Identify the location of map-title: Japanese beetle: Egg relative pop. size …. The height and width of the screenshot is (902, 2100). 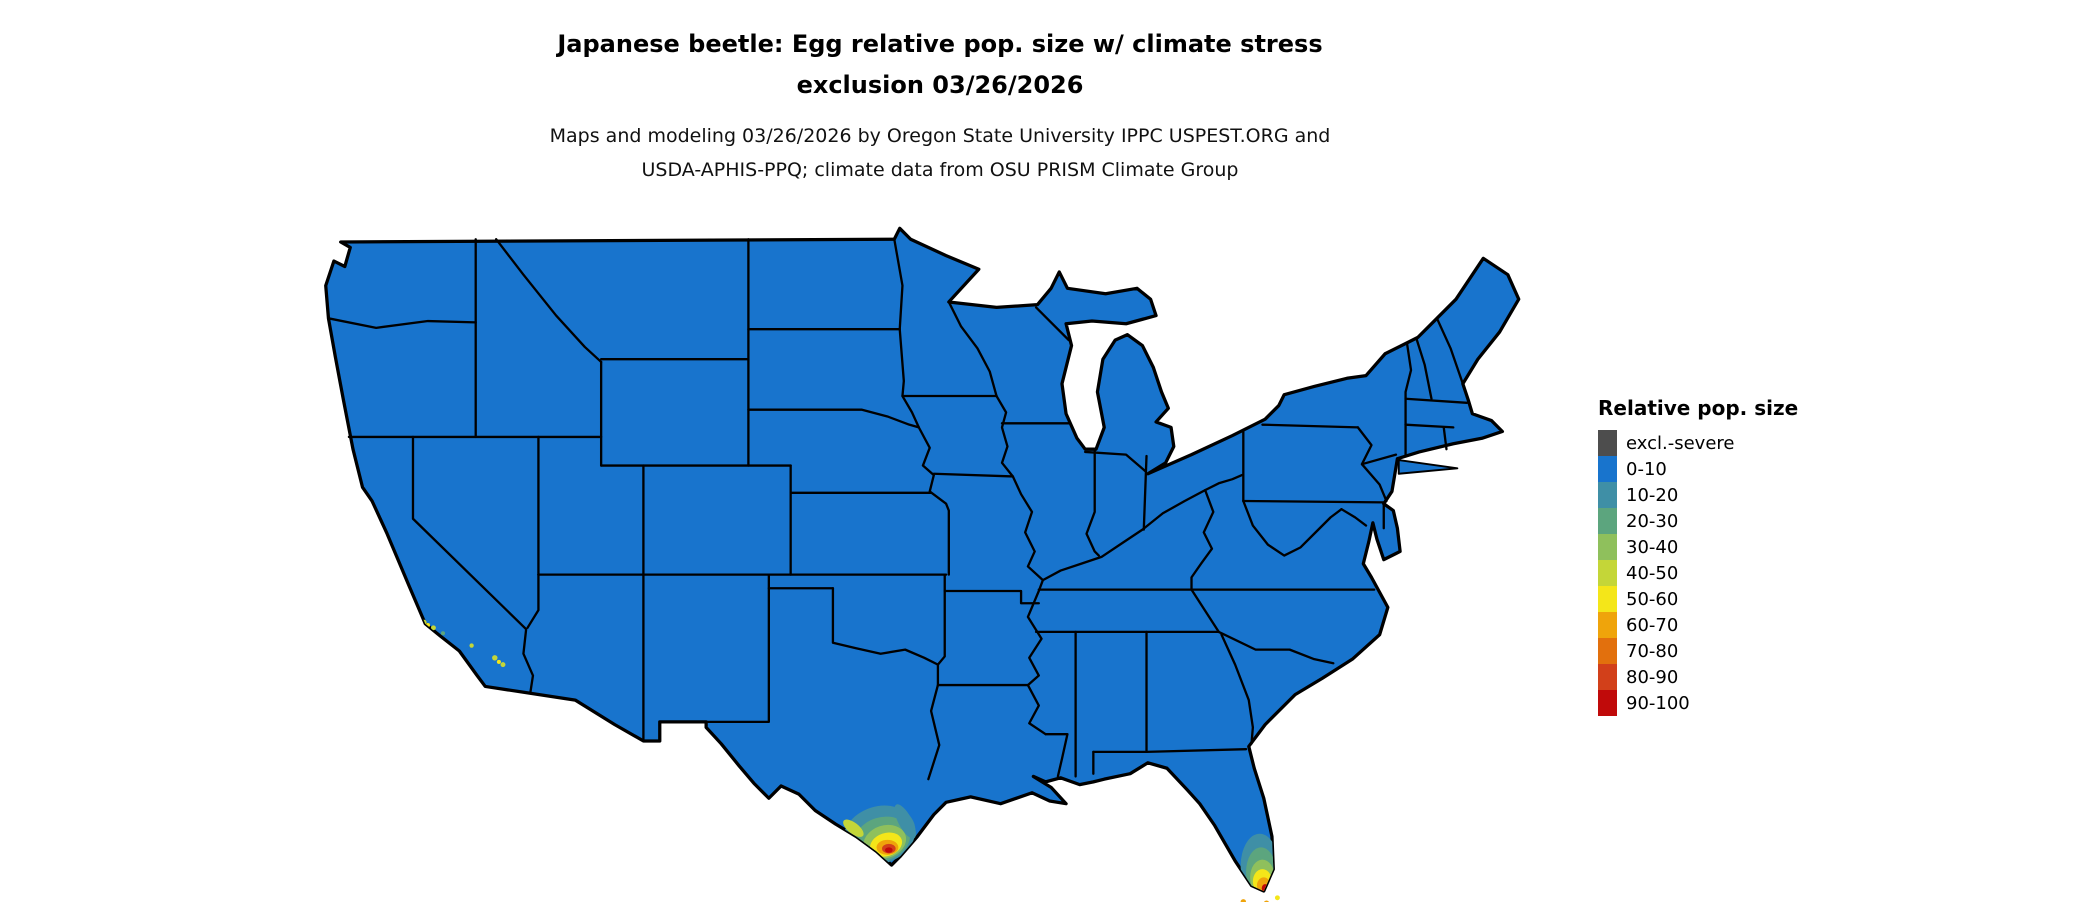
(940, 65).